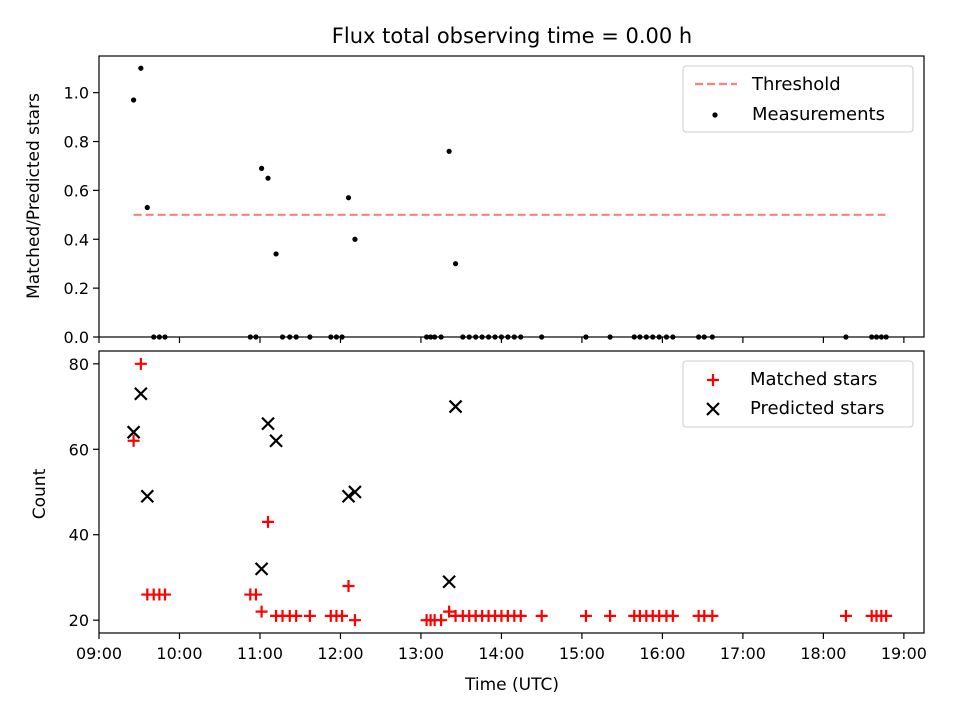 Image resolution: width=960 pixels, height=720 pixels. Describe the element at coordinates (76, 190) in the screenshot. I see `top-y-tick-label: 0.6` at that location.